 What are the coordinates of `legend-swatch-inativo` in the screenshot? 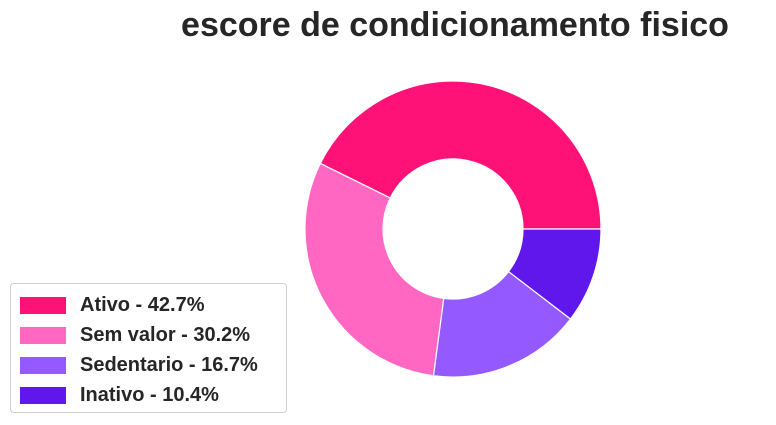 It's located at (43, 395).